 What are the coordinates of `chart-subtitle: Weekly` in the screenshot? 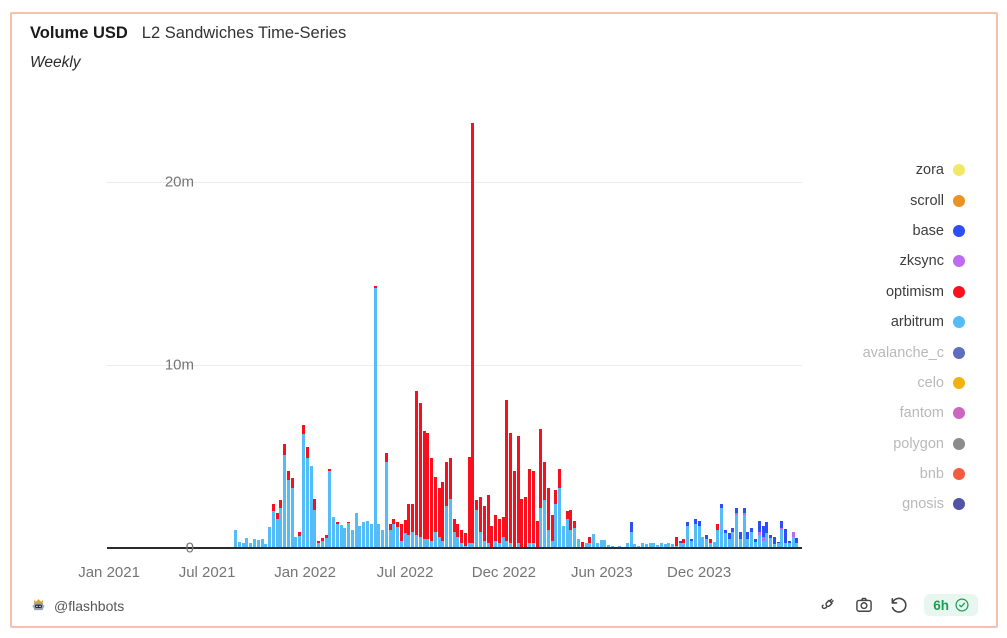 It's located at (55, 62).